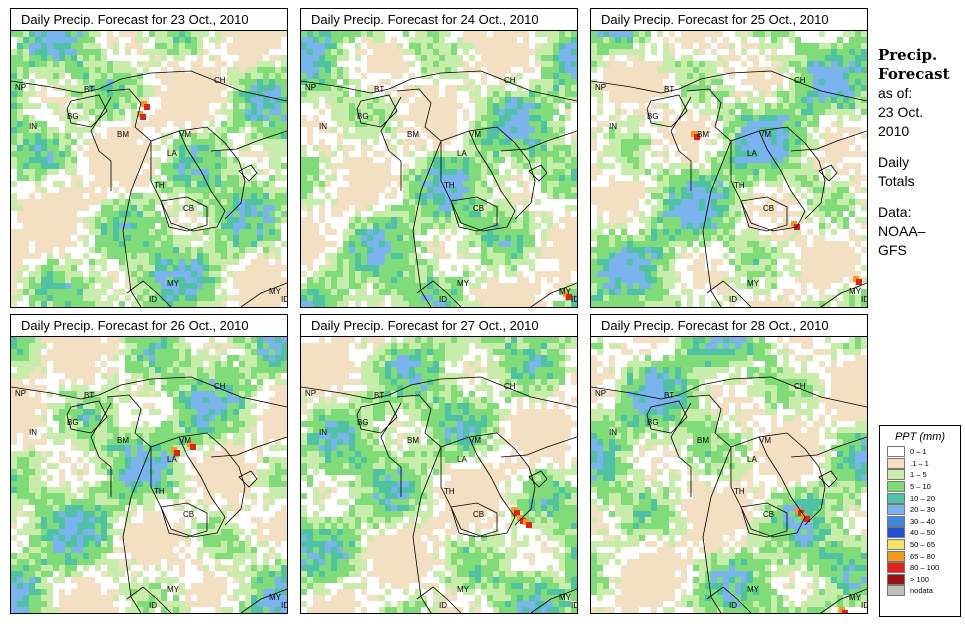 The width and height of the screenshot is (965, 633). What do you see at coordinates (153, 299) in the screenshot?
I see `country-label: ID` at bounding box center [153, 299].